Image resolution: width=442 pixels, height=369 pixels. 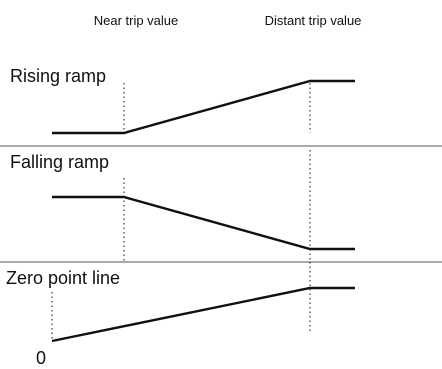 I want to click on distant-trip-value-label: Distant trip value, so click(x=313, y=20).